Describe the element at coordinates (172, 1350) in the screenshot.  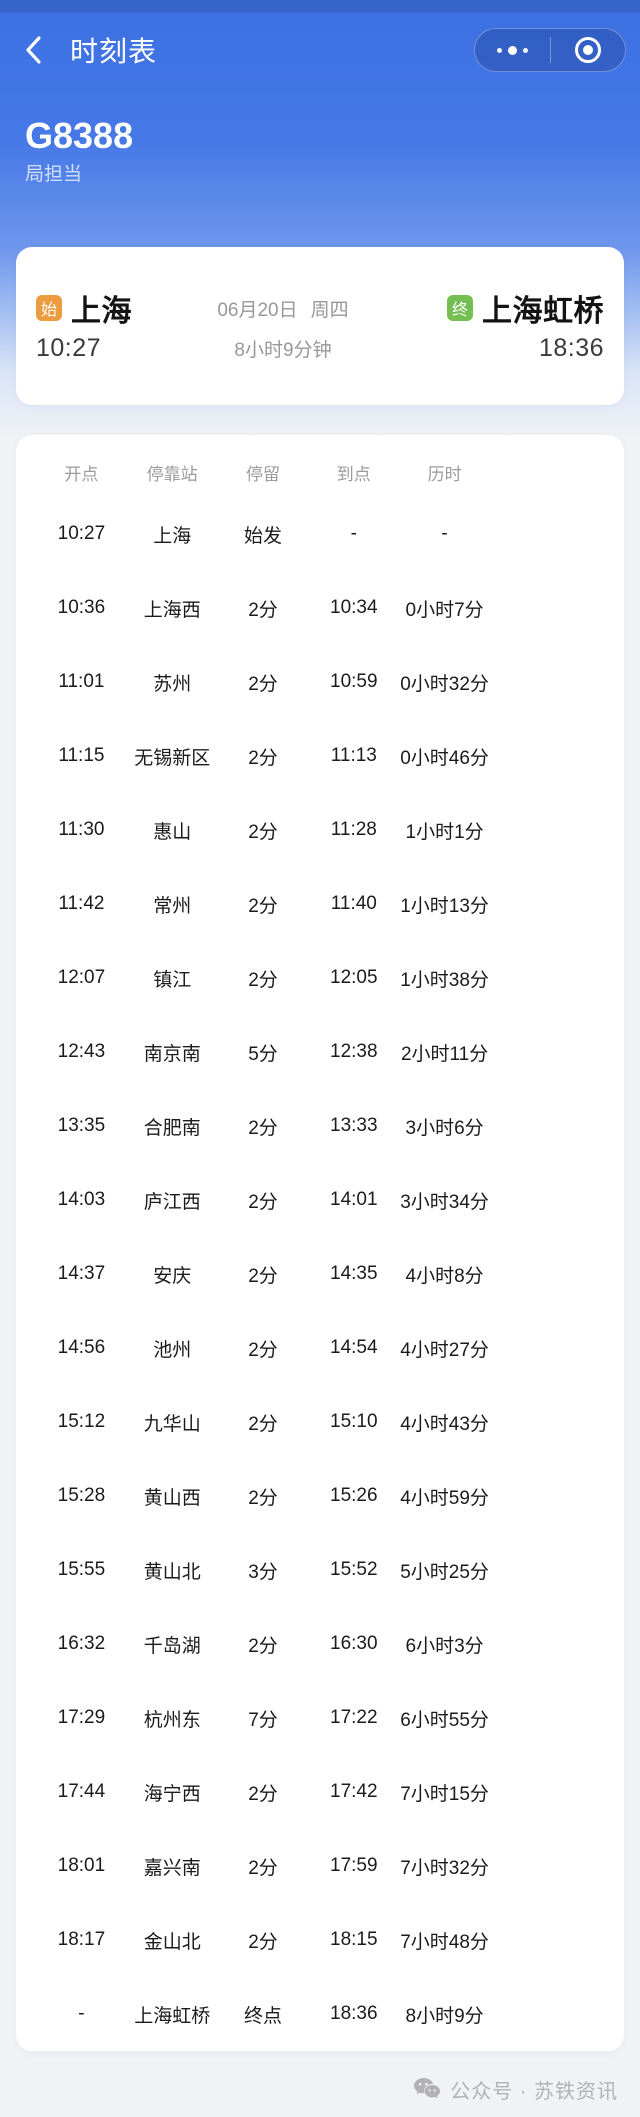
I see `table-cell: 池州` at that location.